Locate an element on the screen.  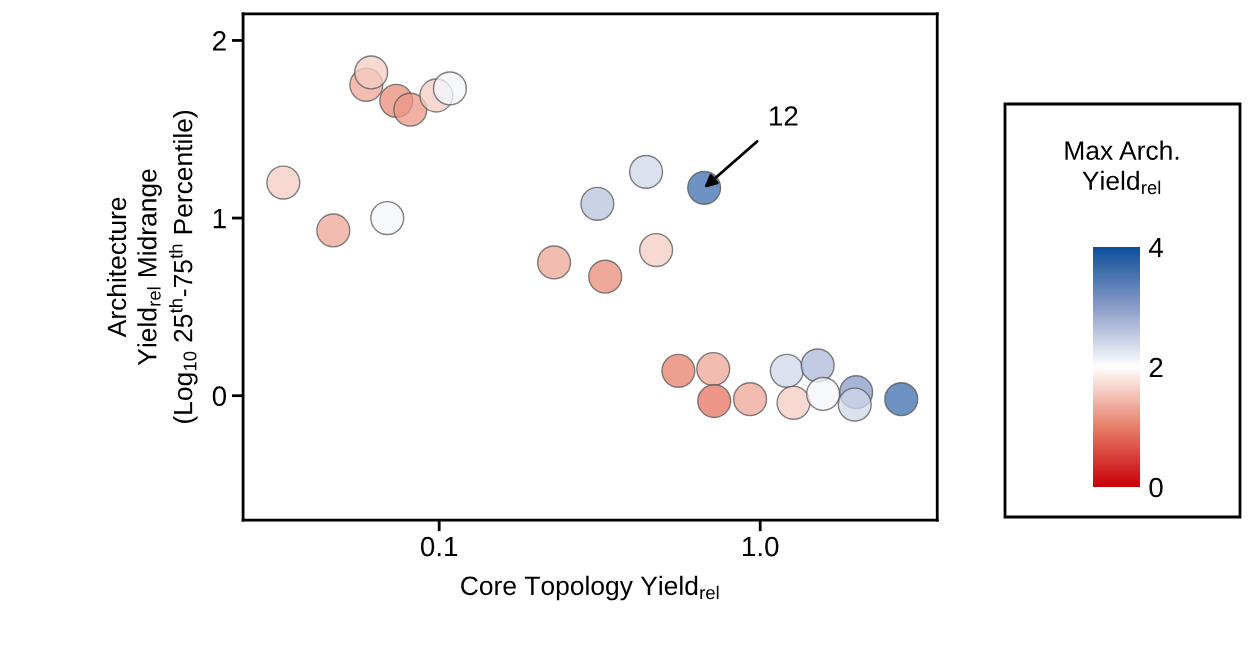
color-bar-label: 0 is located at coordinates (1156, 487).